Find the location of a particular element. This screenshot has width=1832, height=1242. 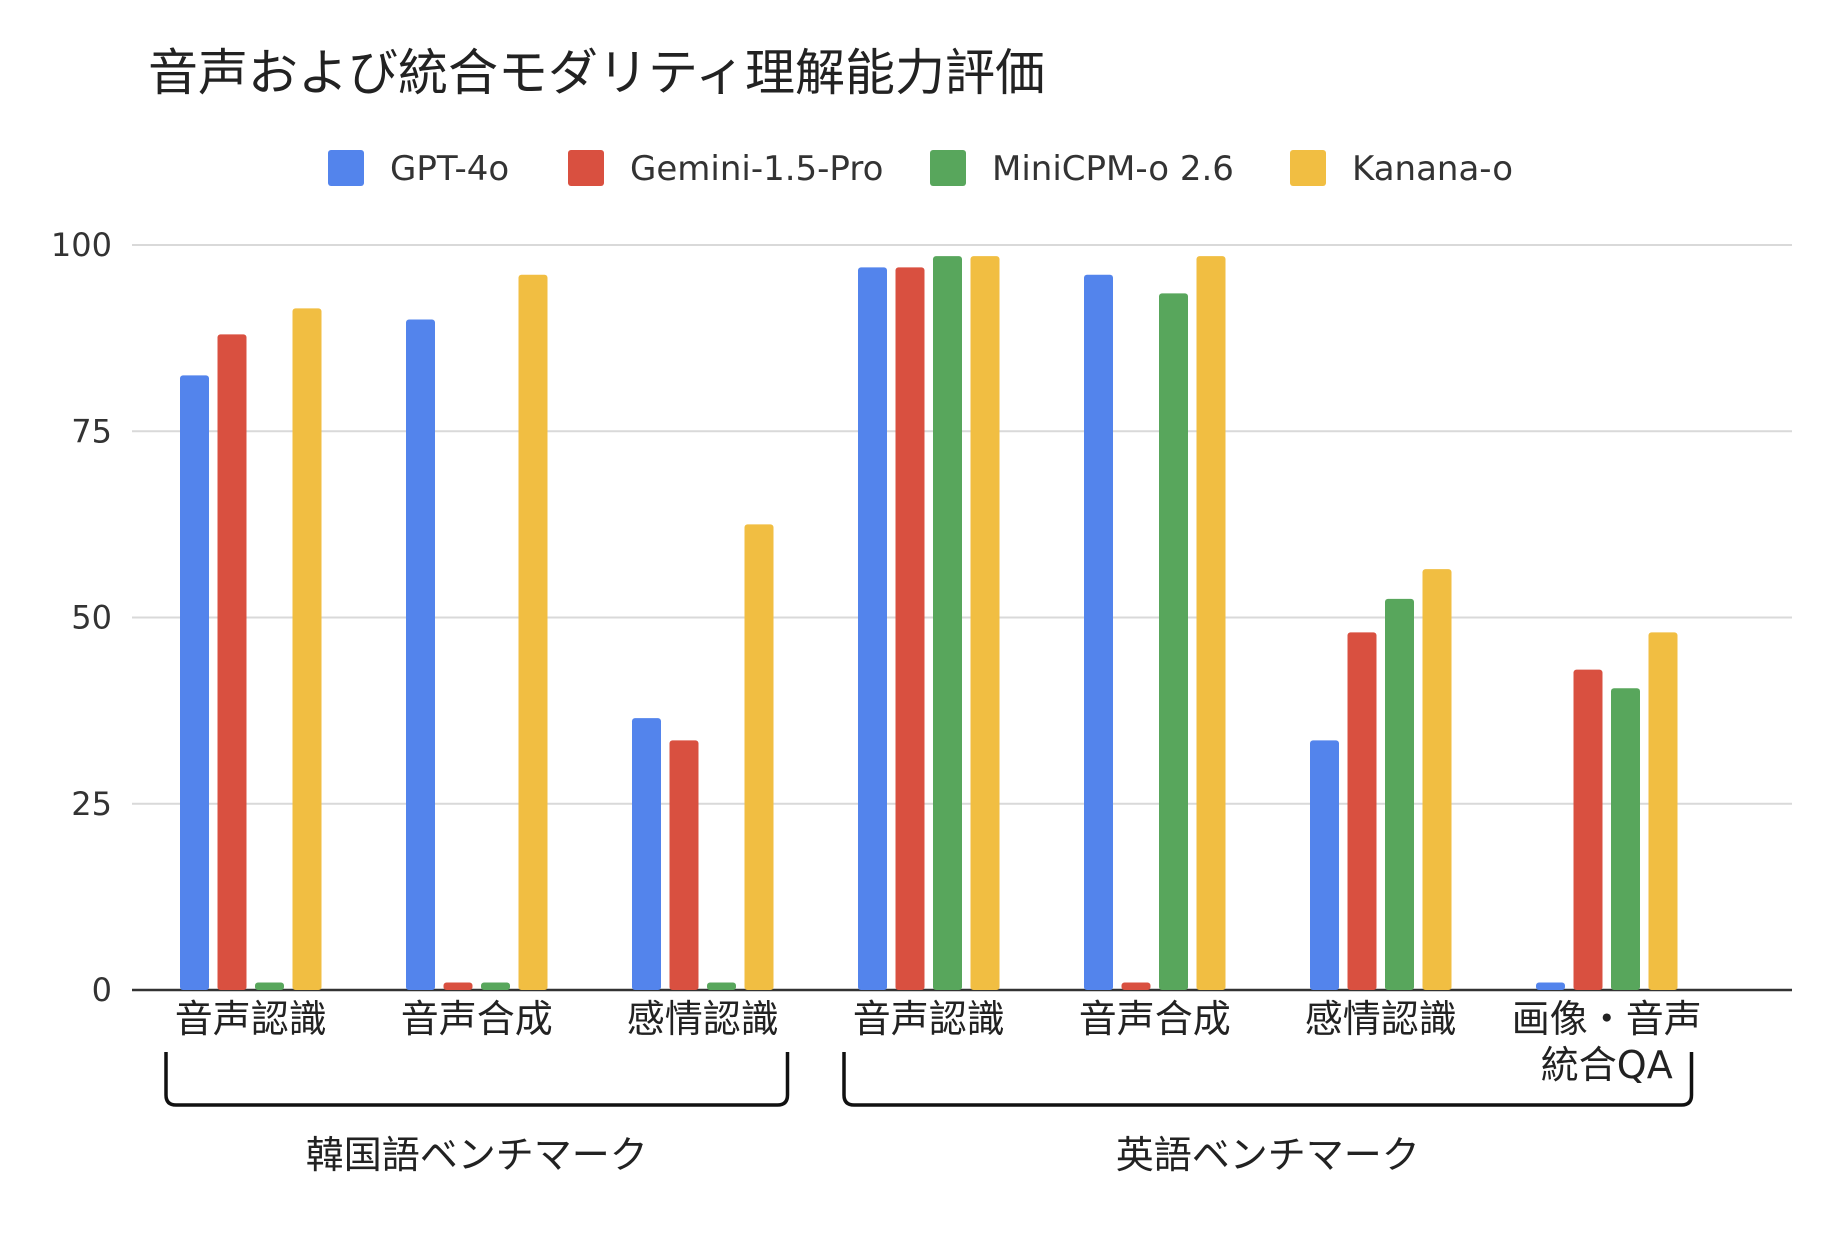

bar-s1-c7 is located at coordinates (1550, 986).